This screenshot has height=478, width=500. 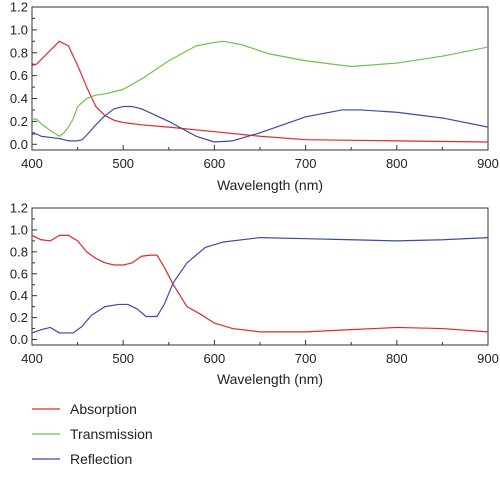 I want to click on series-line-reflection, so click(x=260, y=124).